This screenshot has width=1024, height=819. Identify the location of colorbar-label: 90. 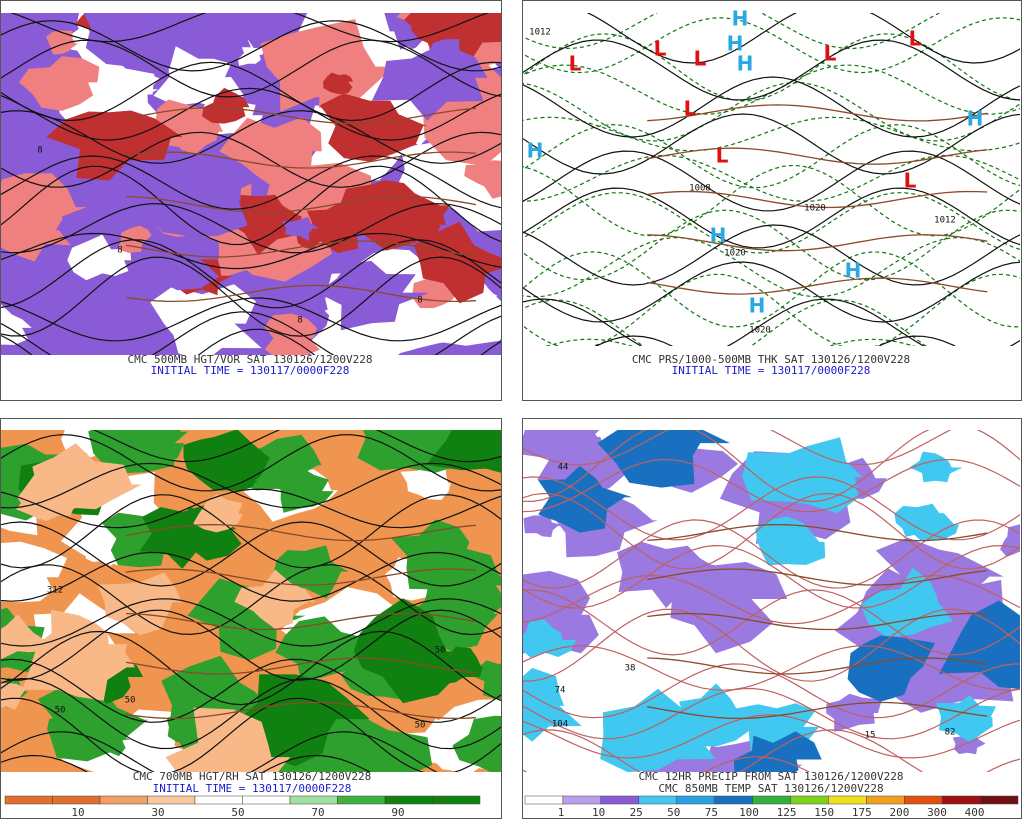
(397, 812).